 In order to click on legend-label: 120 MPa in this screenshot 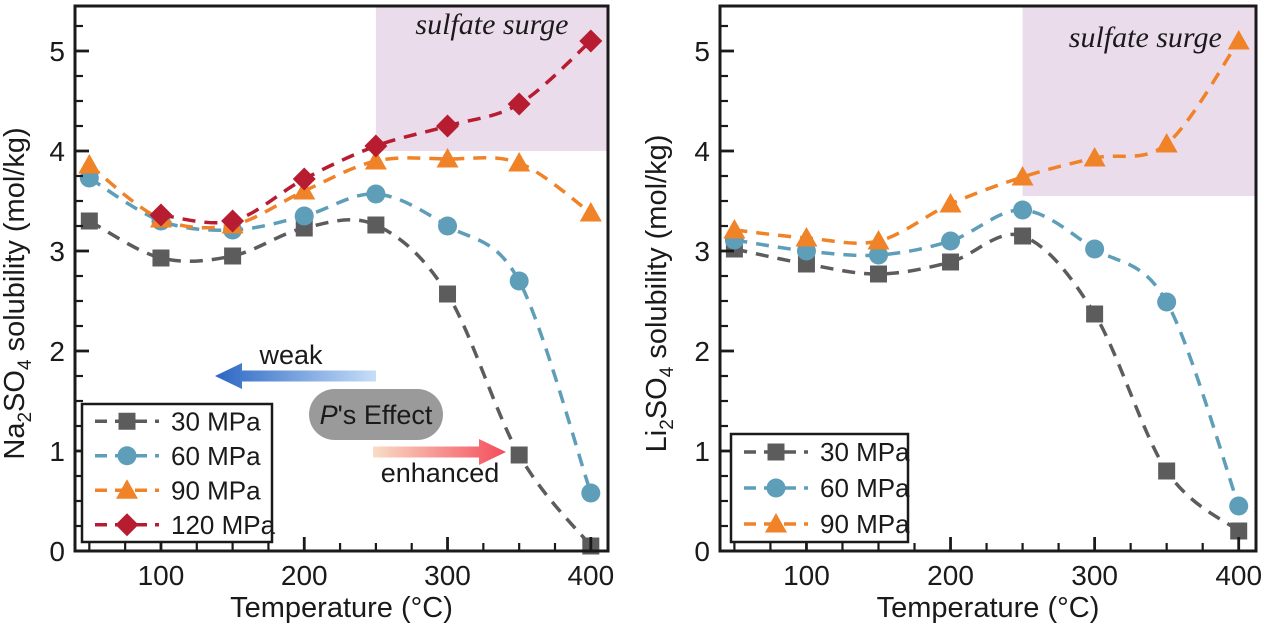, I will do `click(223, 525)`.